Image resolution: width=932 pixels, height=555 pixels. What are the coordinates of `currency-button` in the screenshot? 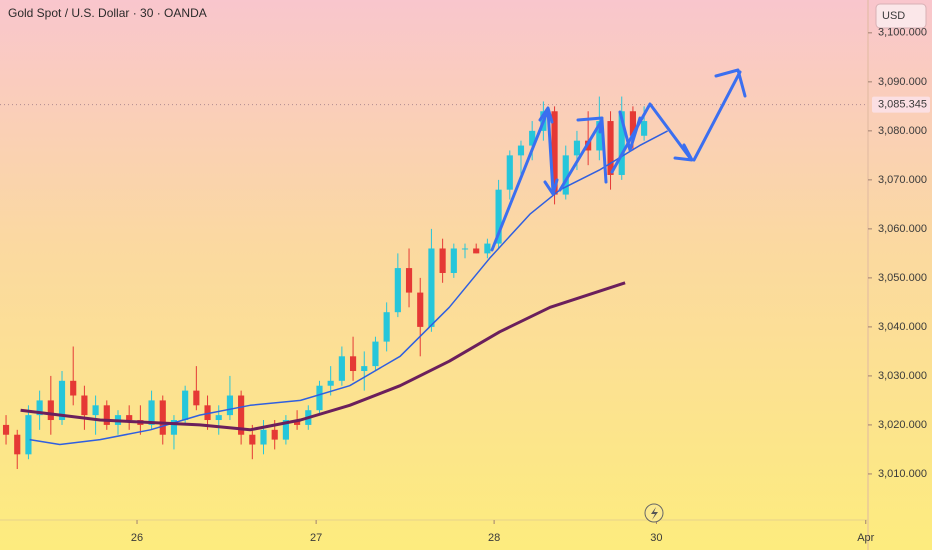 It's located at (901, 16).